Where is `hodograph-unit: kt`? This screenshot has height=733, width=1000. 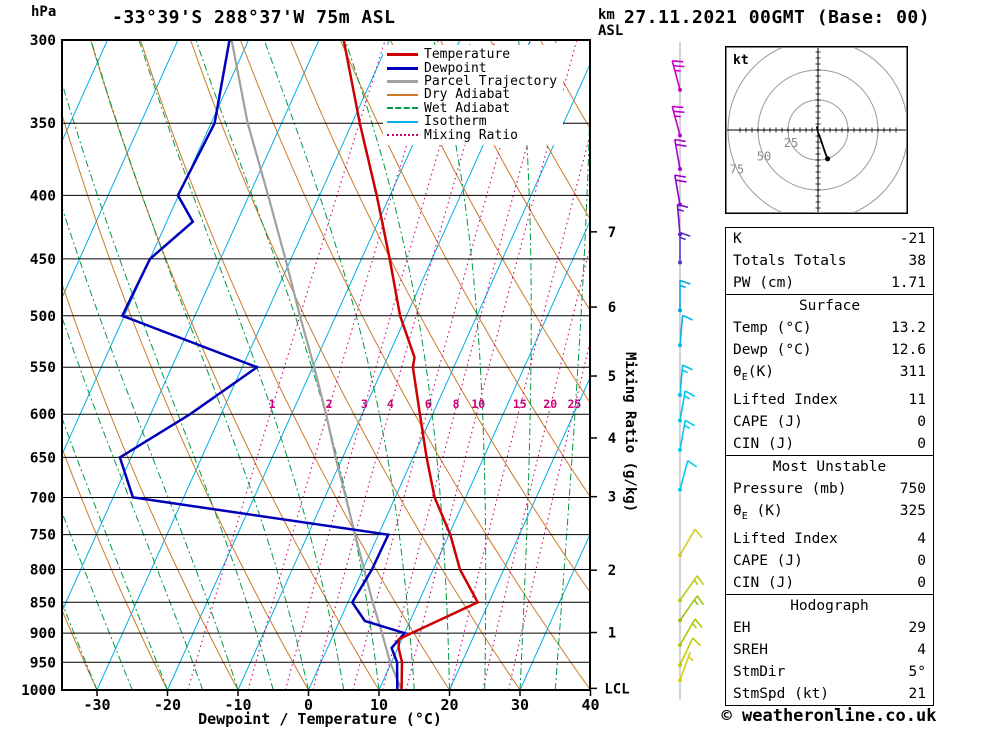 hodograph-unit: kt is located at coordinates (741, 60).